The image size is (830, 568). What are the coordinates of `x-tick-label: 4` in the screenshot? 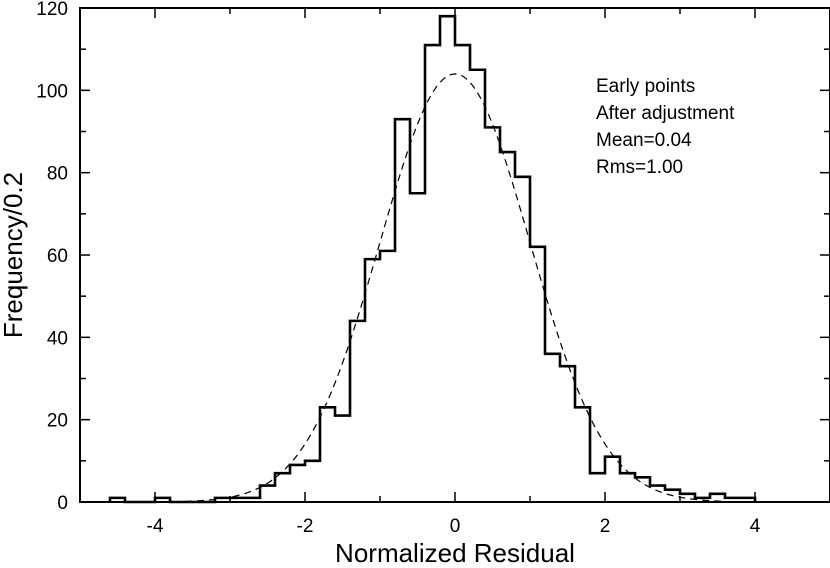 It's located at (755, 526).